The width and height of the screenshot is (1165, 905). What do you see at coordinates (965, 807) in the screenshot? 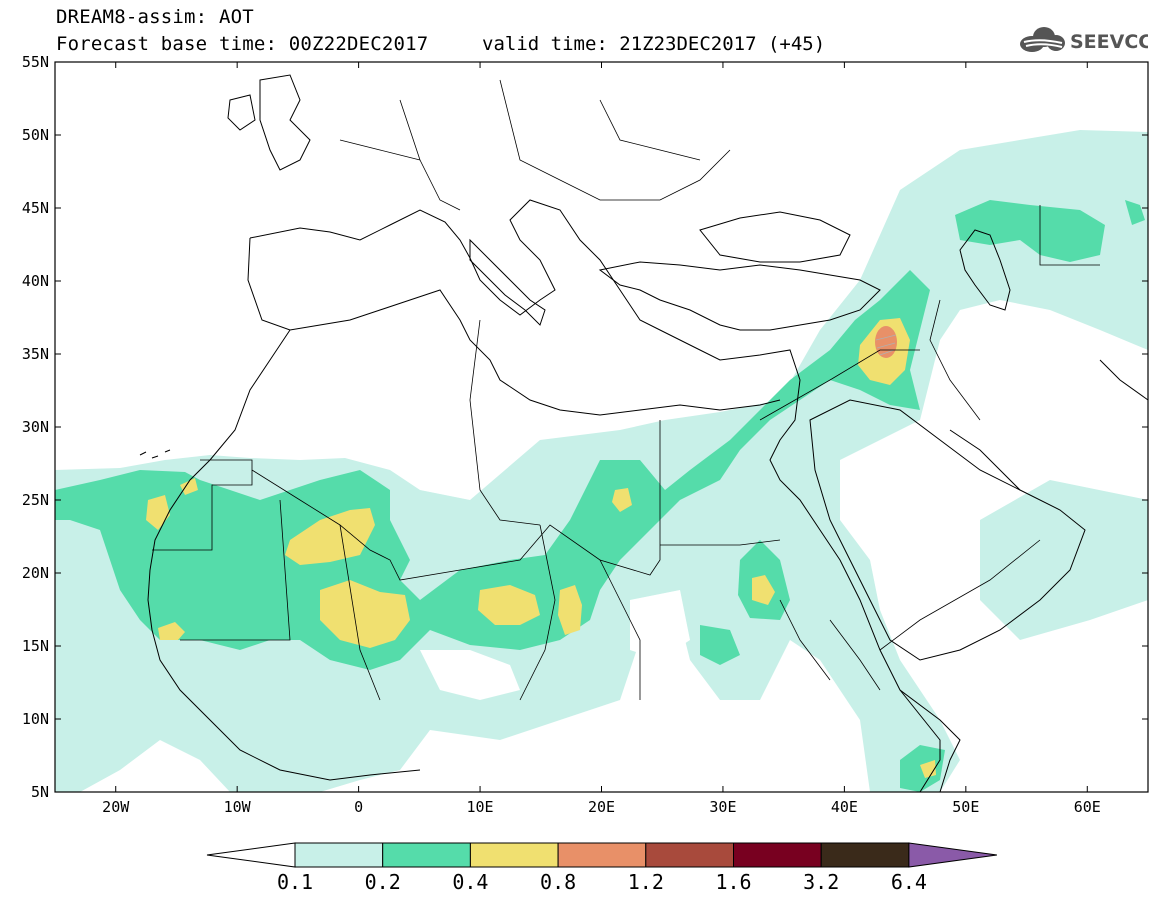
I see `lon-tick-label: 50E` at bounding box center [965, 807].